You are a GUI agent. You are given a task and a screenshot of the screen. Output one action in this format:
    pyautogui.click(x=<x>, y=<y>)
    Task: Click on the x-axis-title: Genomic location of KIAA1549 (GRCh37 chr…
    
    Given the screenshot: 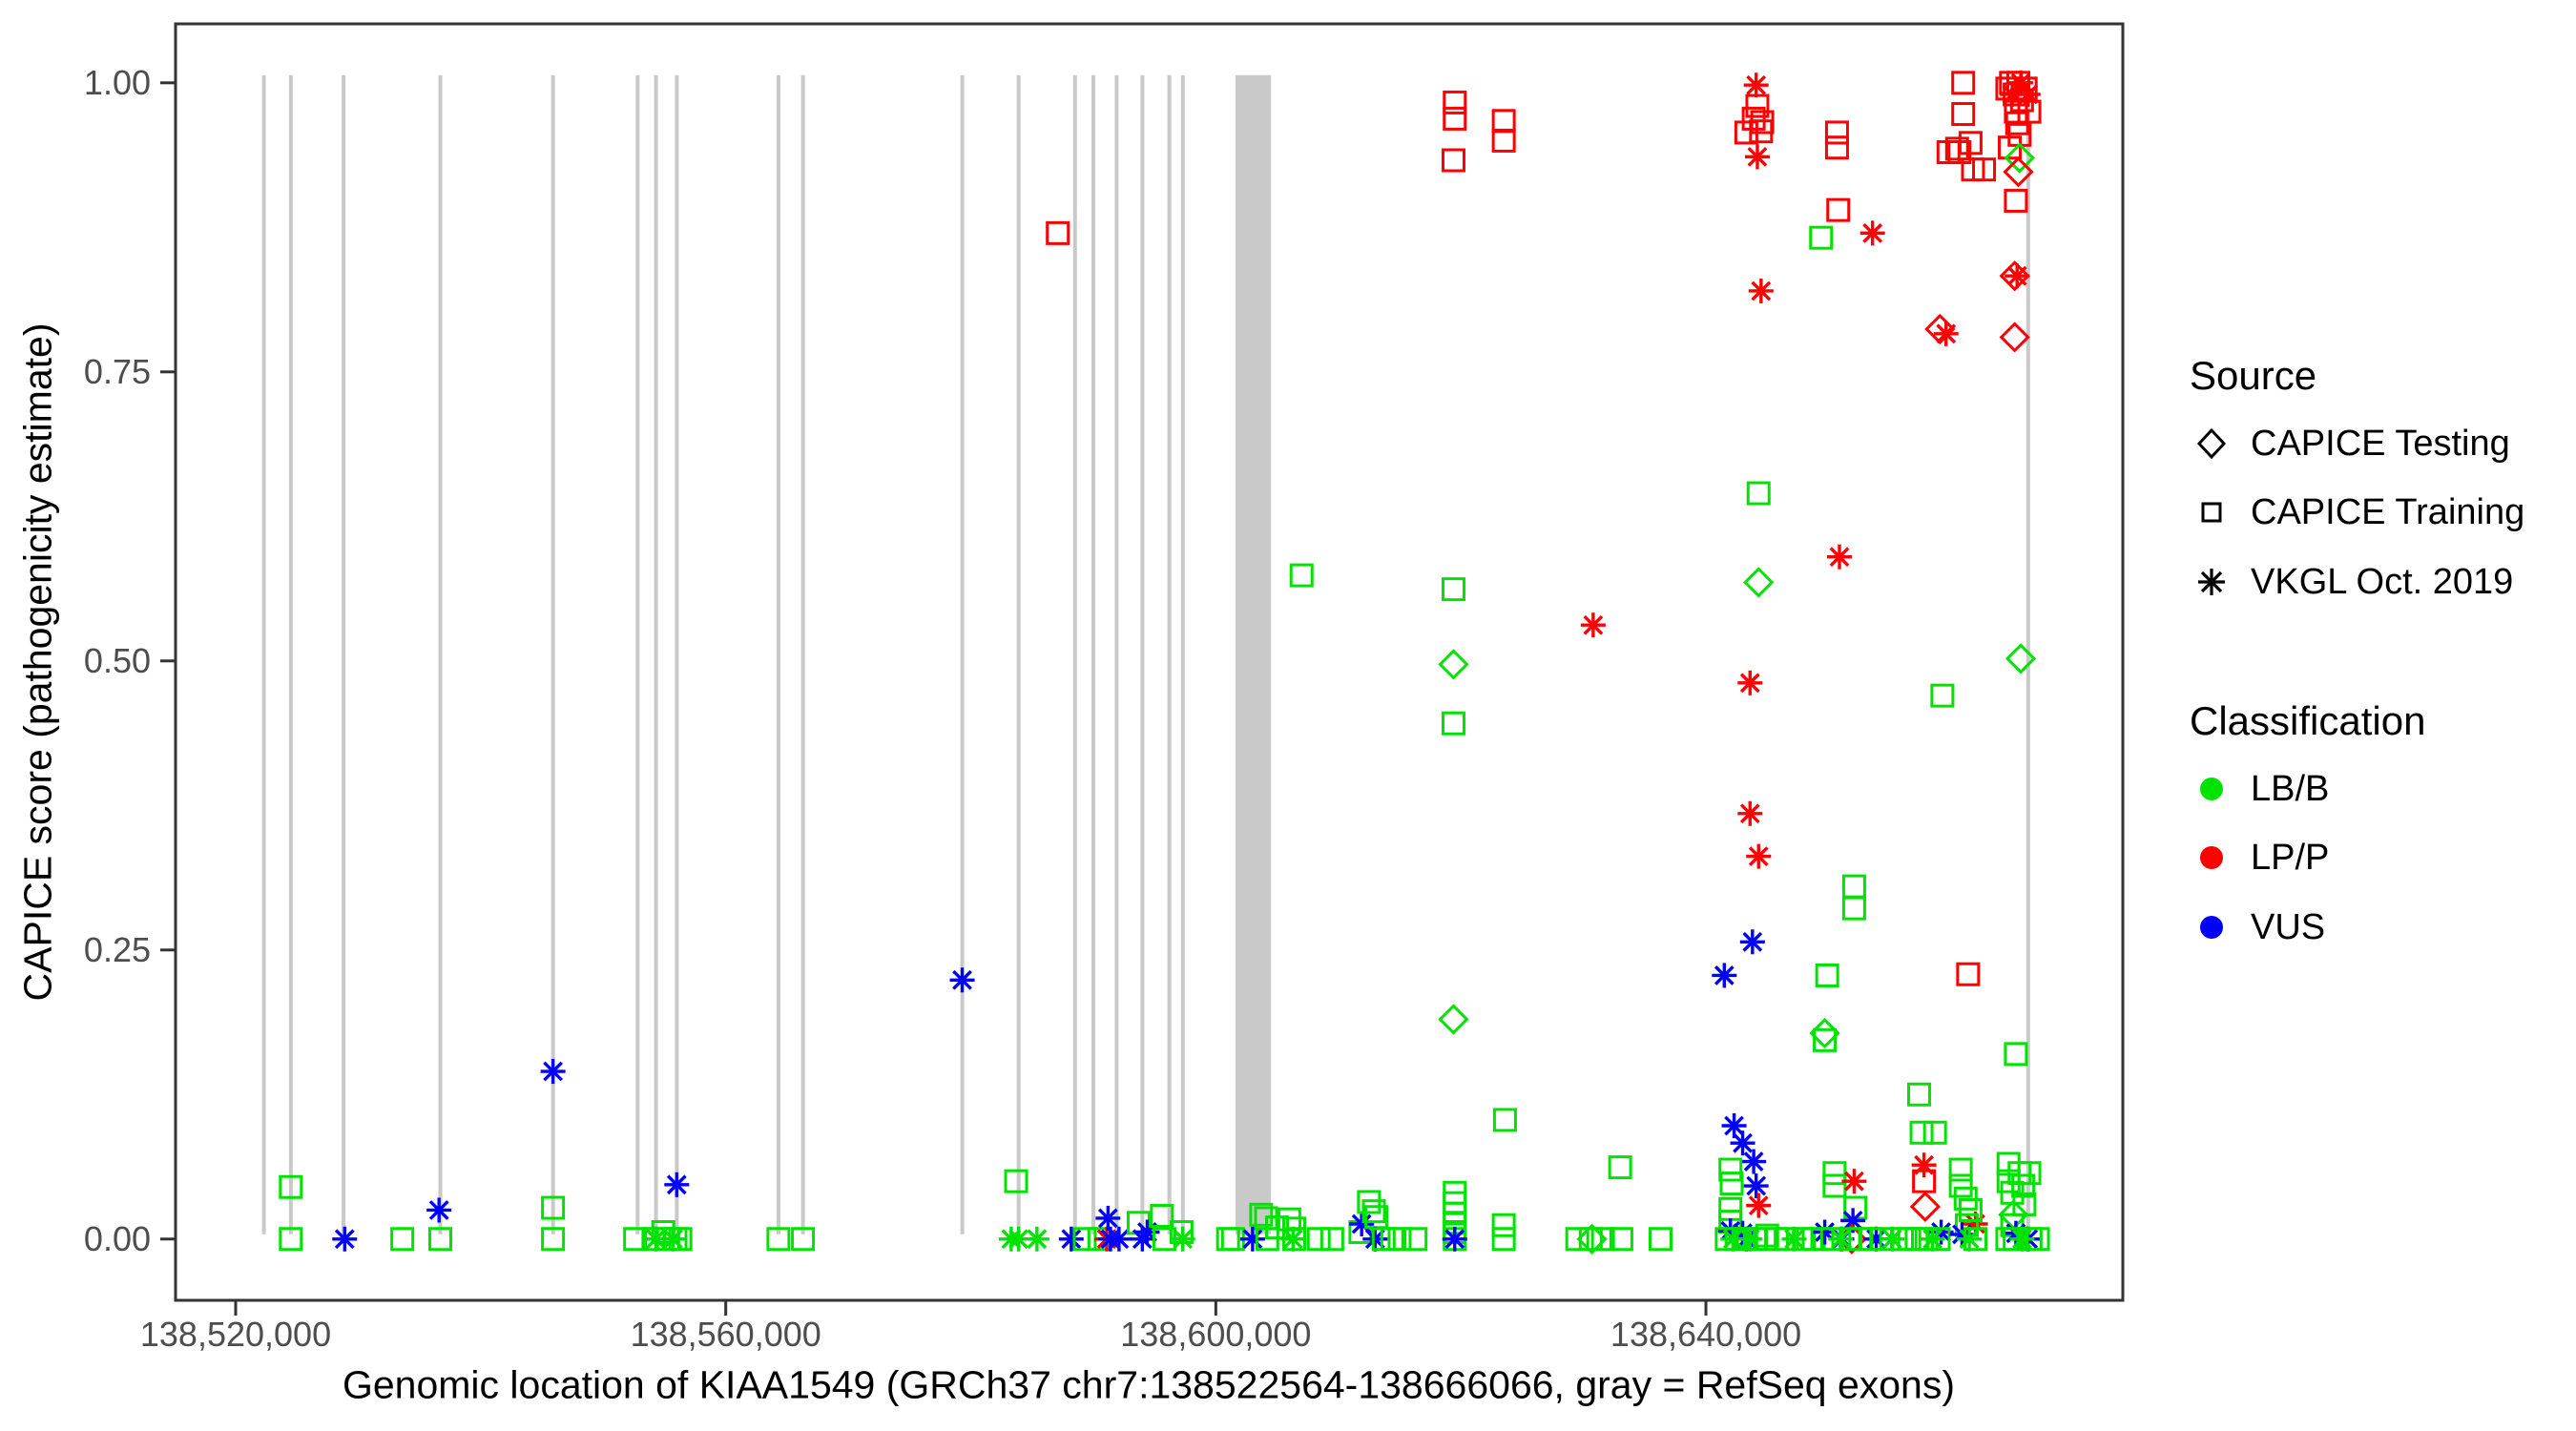 What is the action you would take?
    pyautogui.click(x=1149, y=1384)
    